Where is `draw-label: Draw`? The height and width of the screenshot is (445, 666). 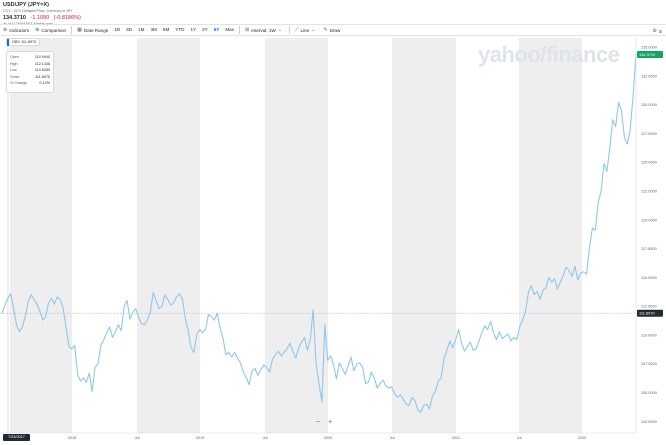 draw-label: Draw is located at coordinates (335, 30).